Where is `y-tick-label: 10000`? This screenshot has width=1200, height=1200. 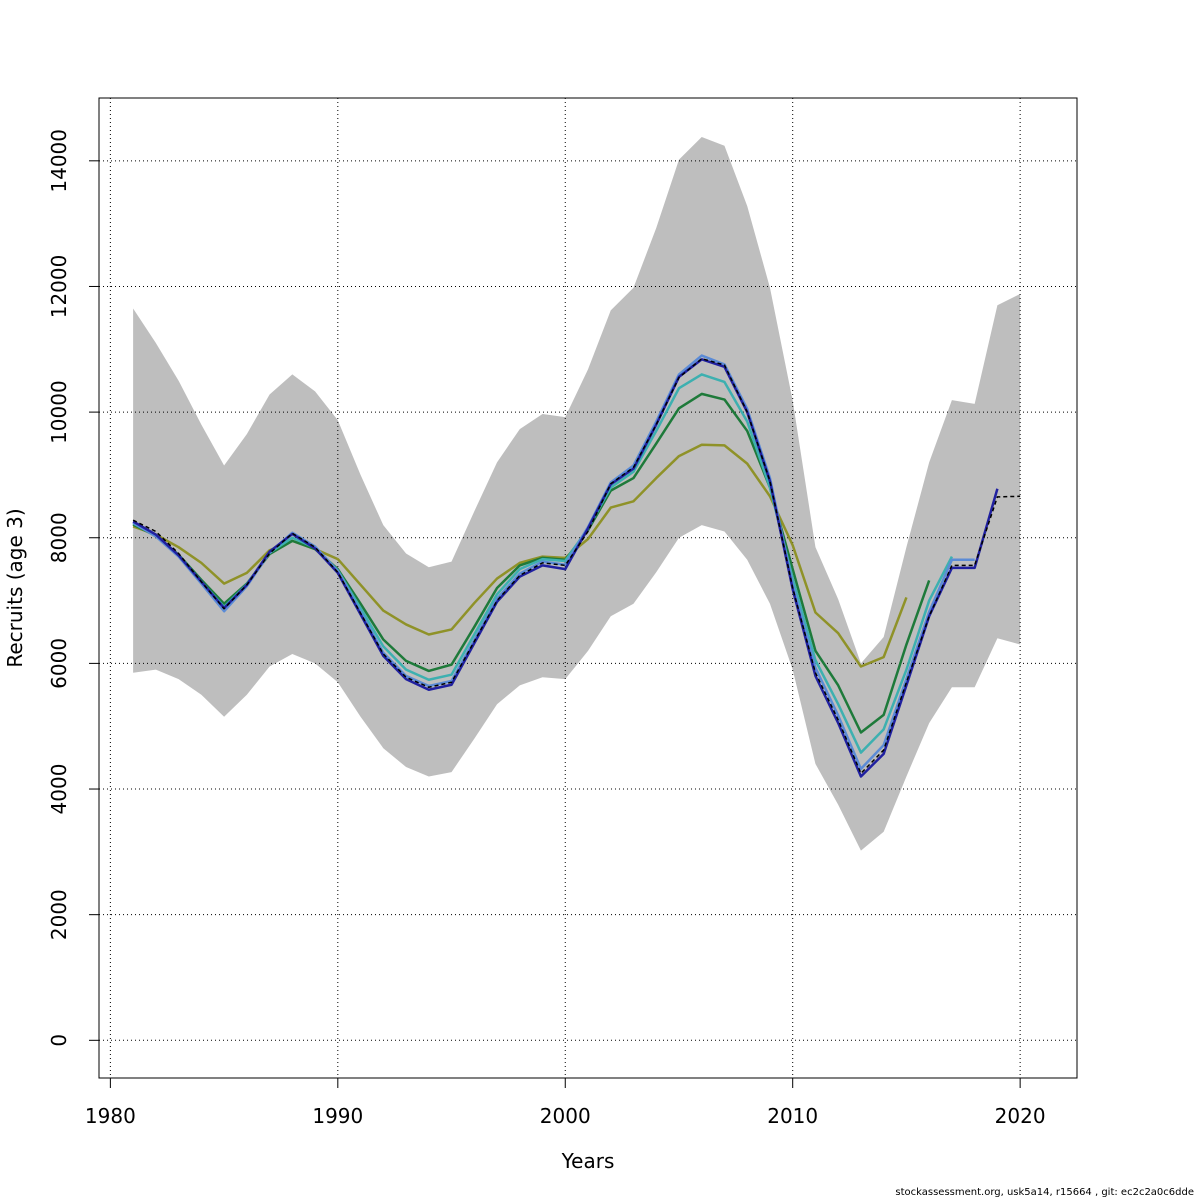
y-tick-label: 10000 is located at coordinates (59, 412).